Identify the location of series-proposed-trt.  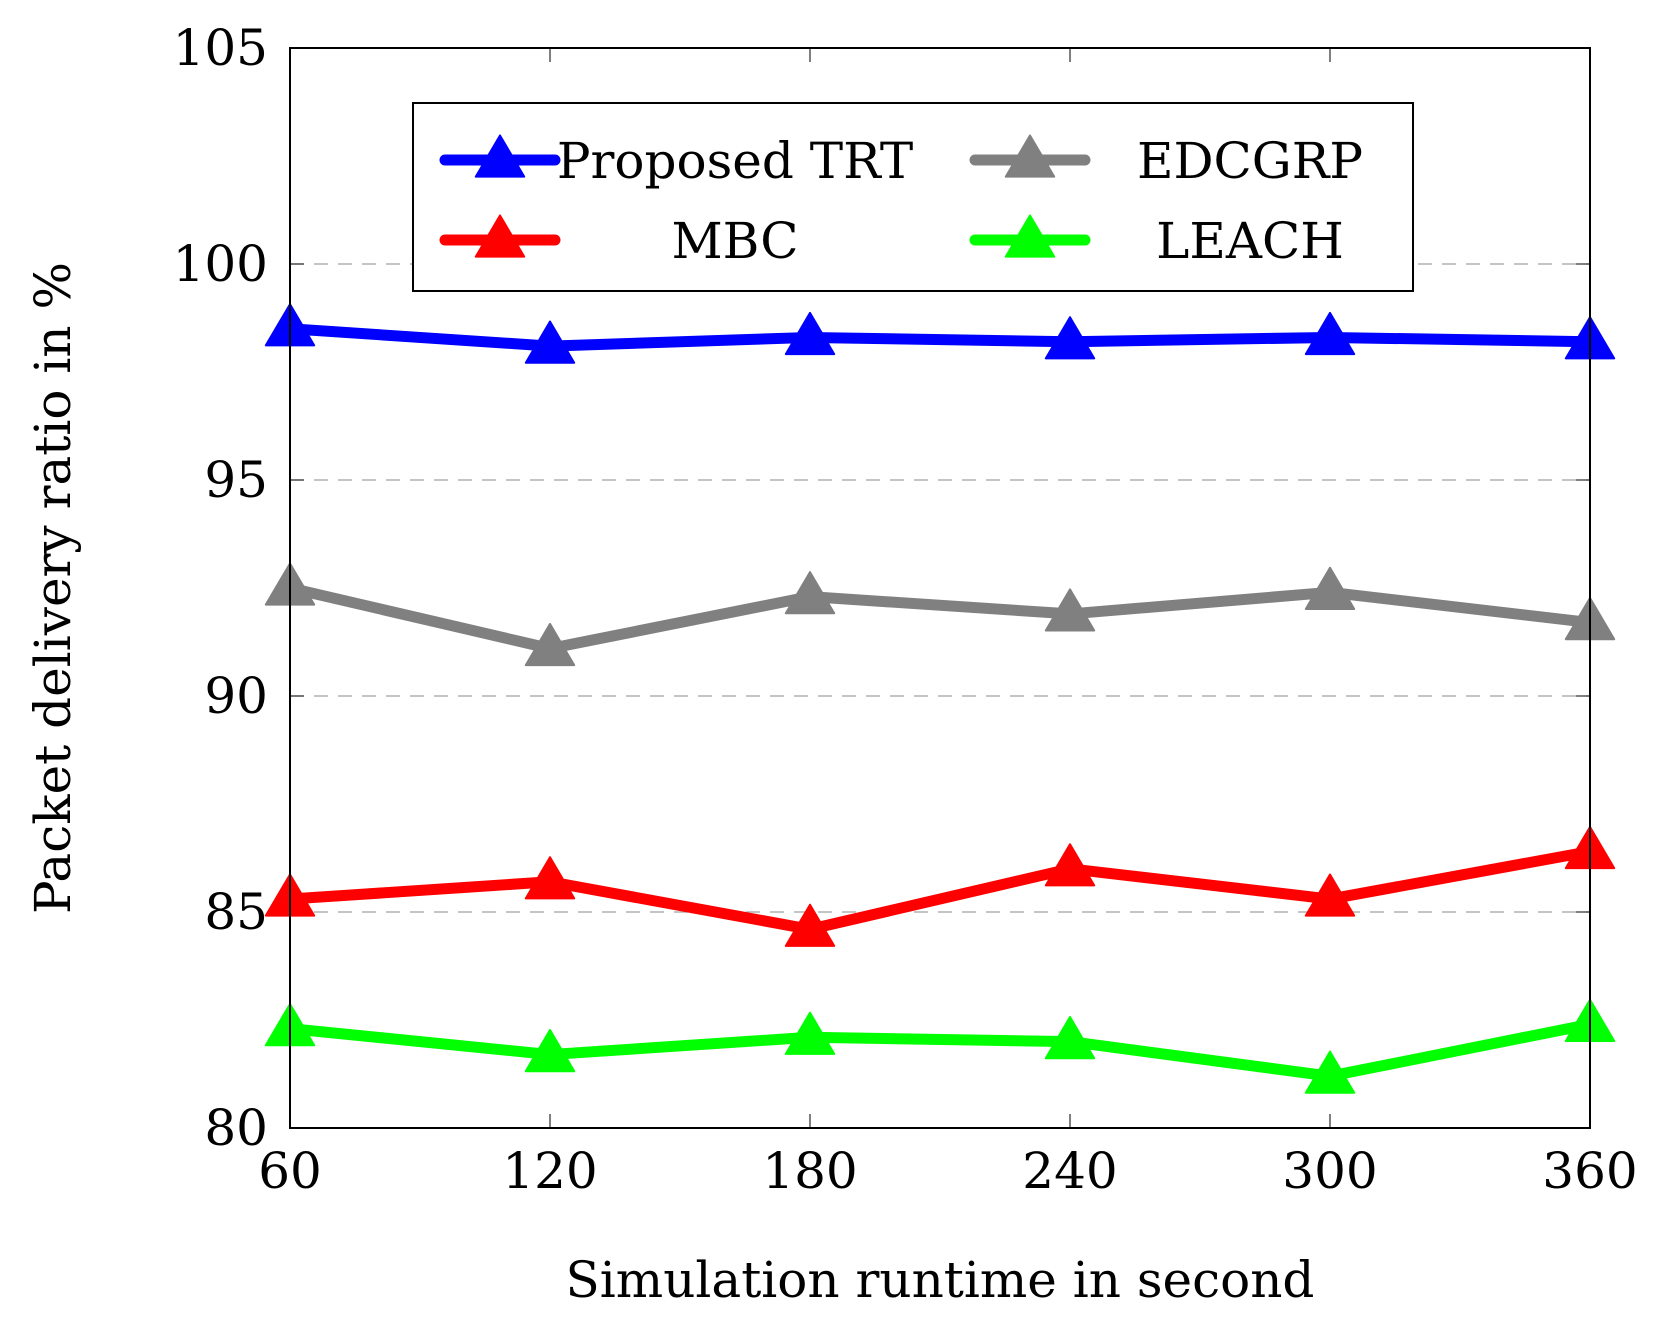
(940, 333).